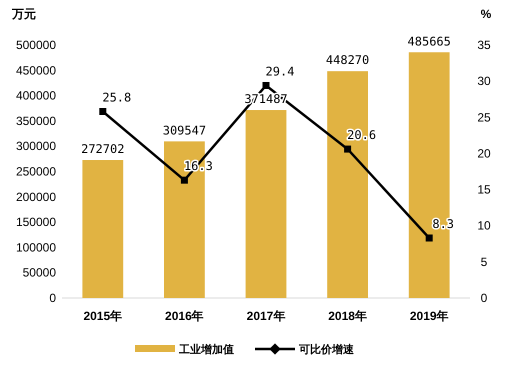 The image size is (506, 374). What do you see at coordinates (347, 316) in the screenshot?
I see `x-tick-label: 2018年` at bounding box center [347, 316].